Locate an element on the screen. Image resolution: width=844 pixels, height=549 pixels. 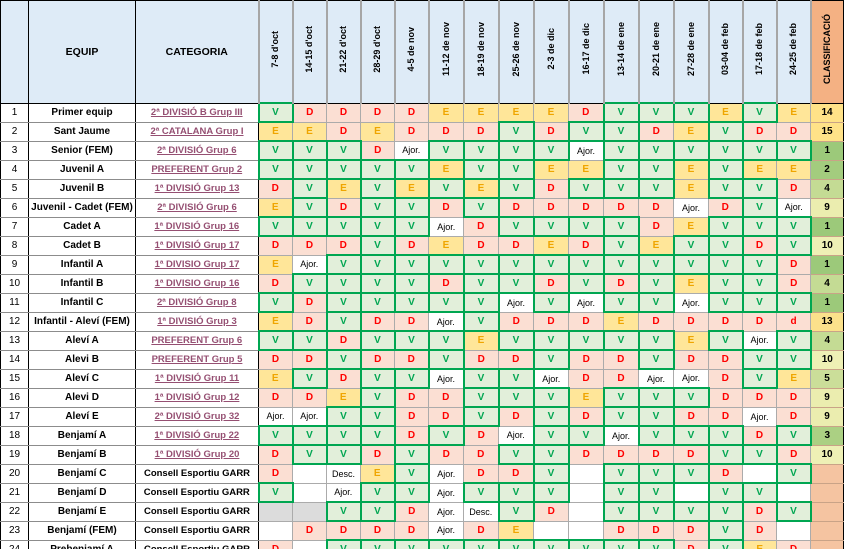
category-cell: 1ª DIVISIÓ Grup 17 is located at coordinates (197, 245).